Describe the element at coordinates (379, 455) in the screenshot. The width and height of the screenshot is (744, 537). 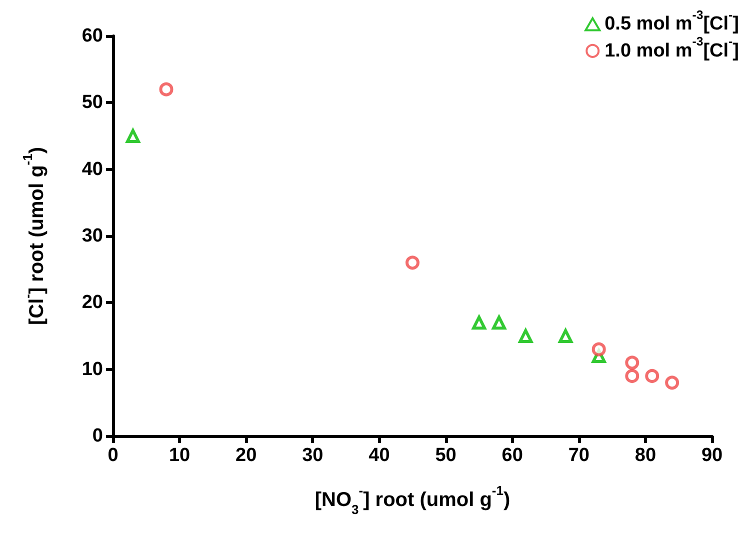
I see `x-tick-label: 40` at that location.